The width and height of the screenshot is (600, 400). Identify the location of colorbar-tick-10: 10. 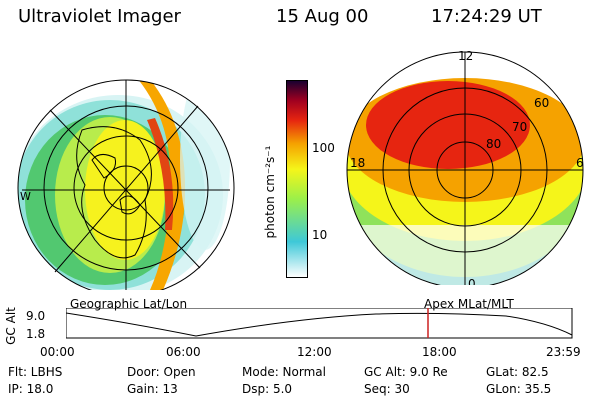
(320, 235).